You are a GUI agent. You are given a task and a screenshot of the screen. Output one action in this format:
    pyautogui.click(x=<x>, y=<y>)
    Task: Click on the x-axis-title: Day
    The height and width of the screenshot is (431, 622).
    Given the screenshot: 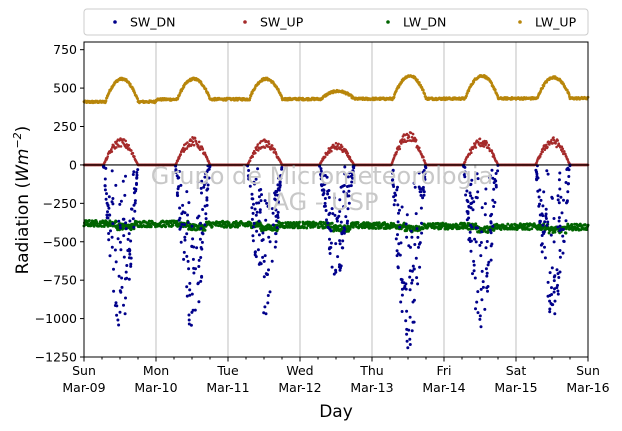 What is the action you would take?
    pyautogui.click(x=336, y=412)
    